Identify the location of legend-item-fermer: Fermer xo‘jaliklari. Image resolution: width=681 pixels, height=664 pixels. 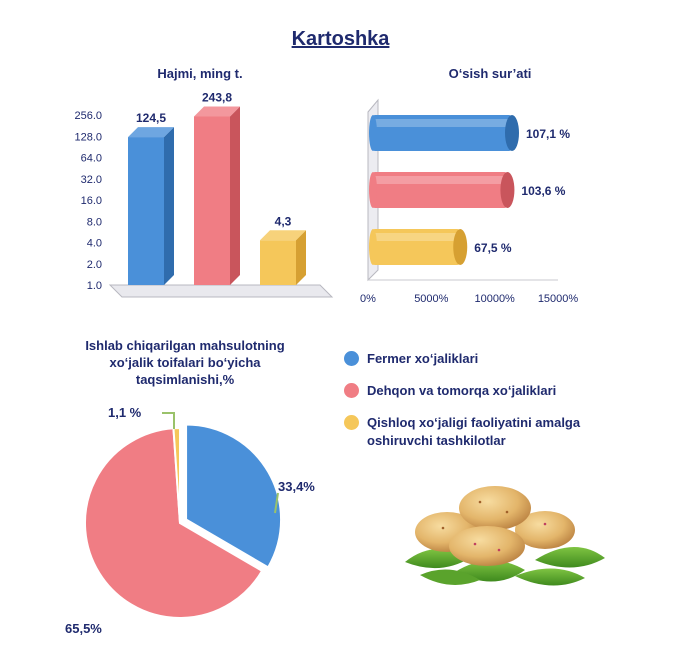
(494, 359).